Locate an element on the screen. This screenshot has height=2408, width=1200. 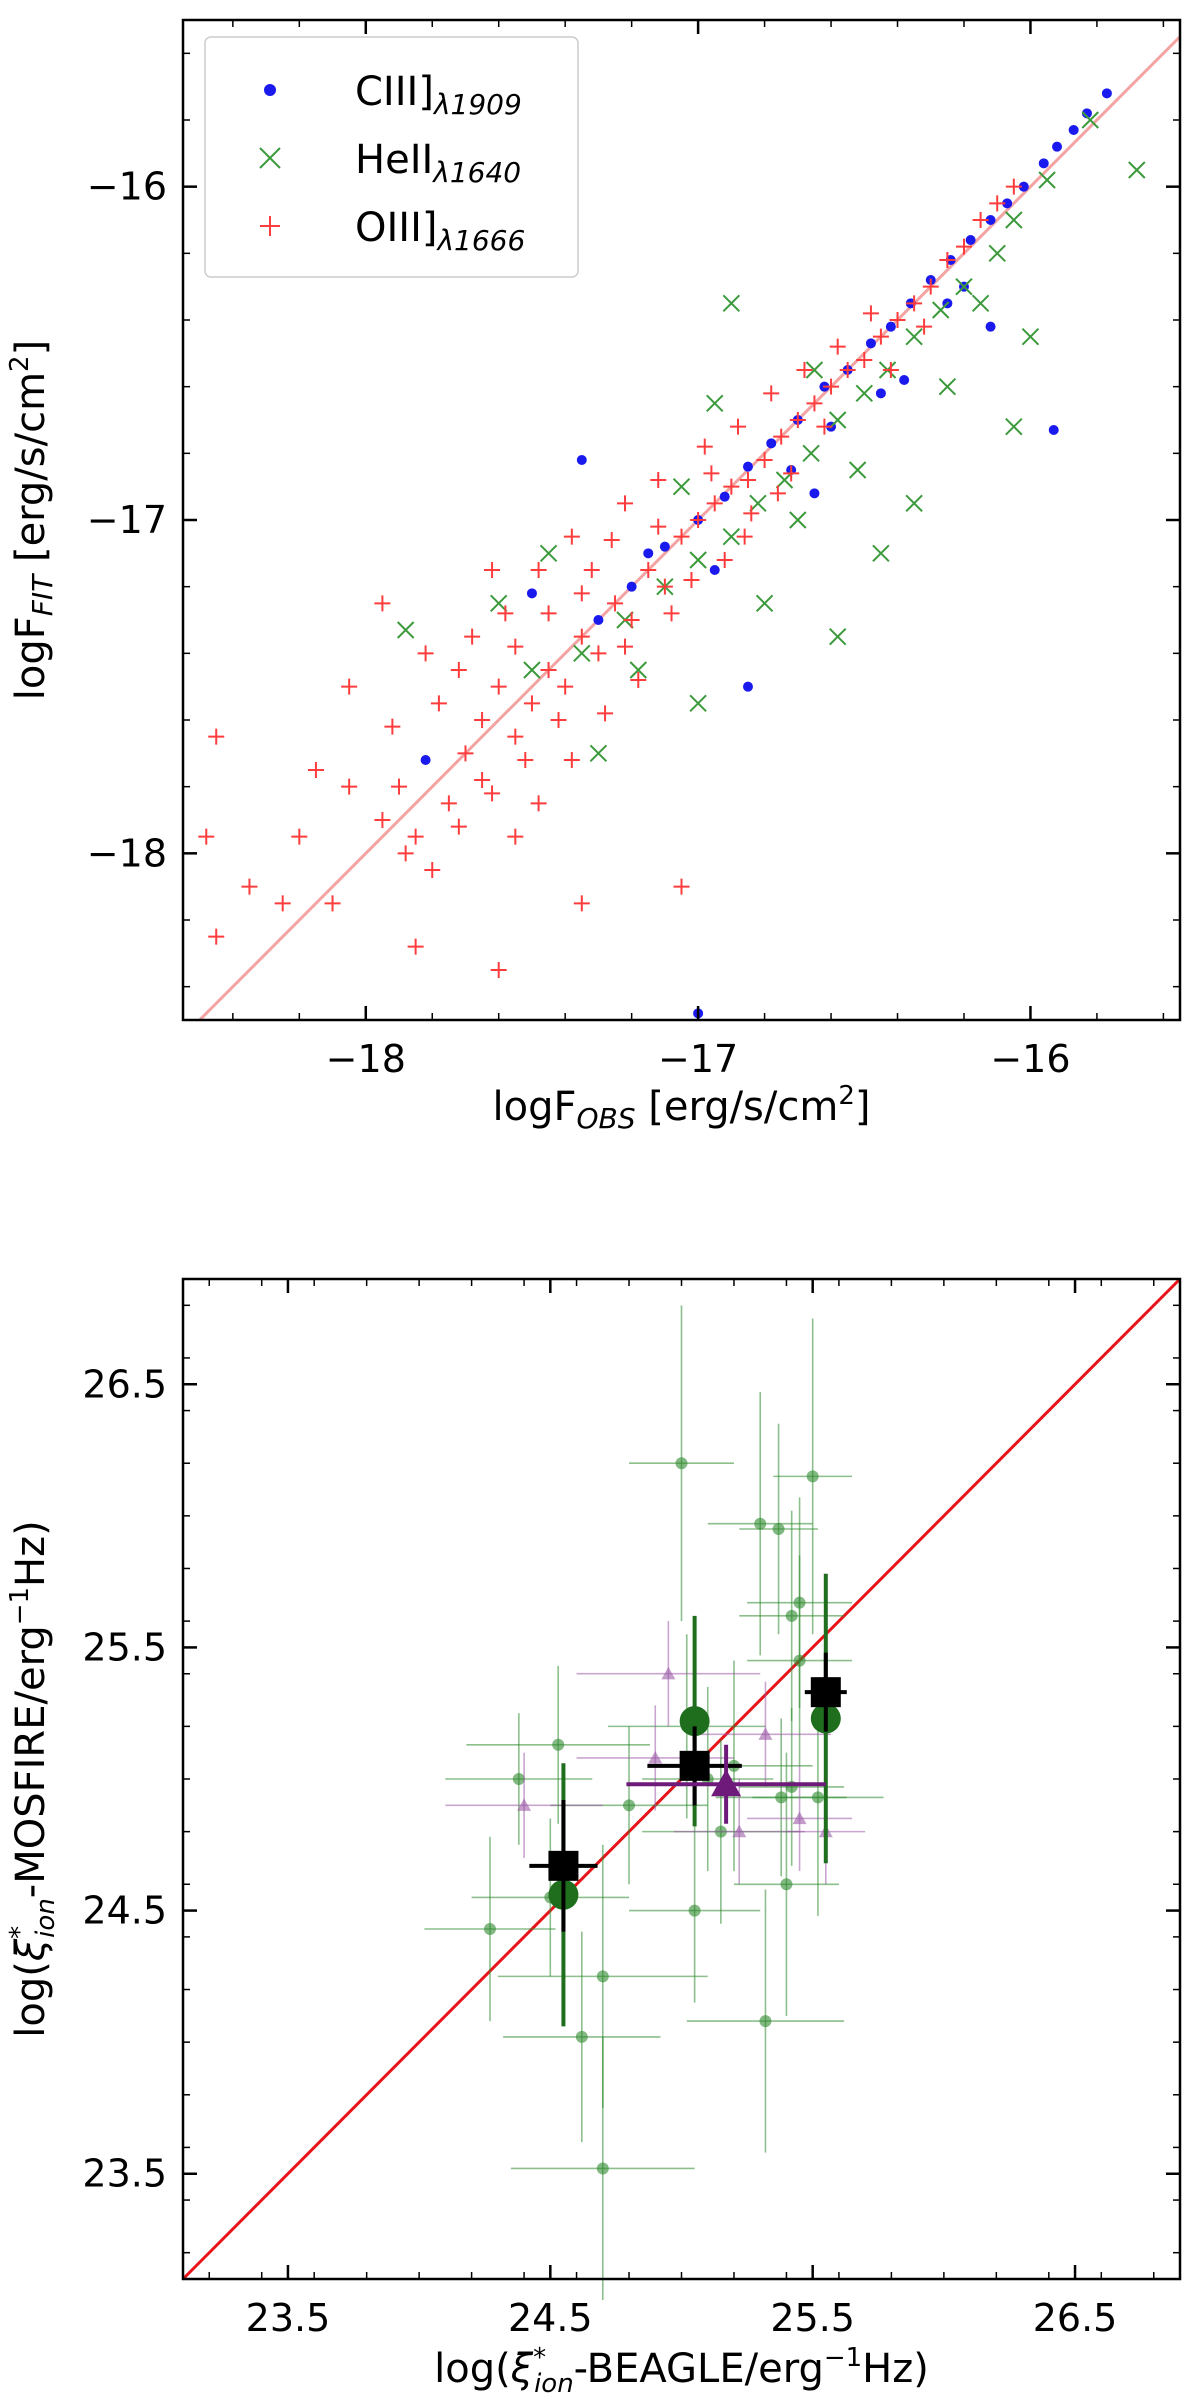
legend-label-sub: λ1666 is located at coordinates (480, 240).